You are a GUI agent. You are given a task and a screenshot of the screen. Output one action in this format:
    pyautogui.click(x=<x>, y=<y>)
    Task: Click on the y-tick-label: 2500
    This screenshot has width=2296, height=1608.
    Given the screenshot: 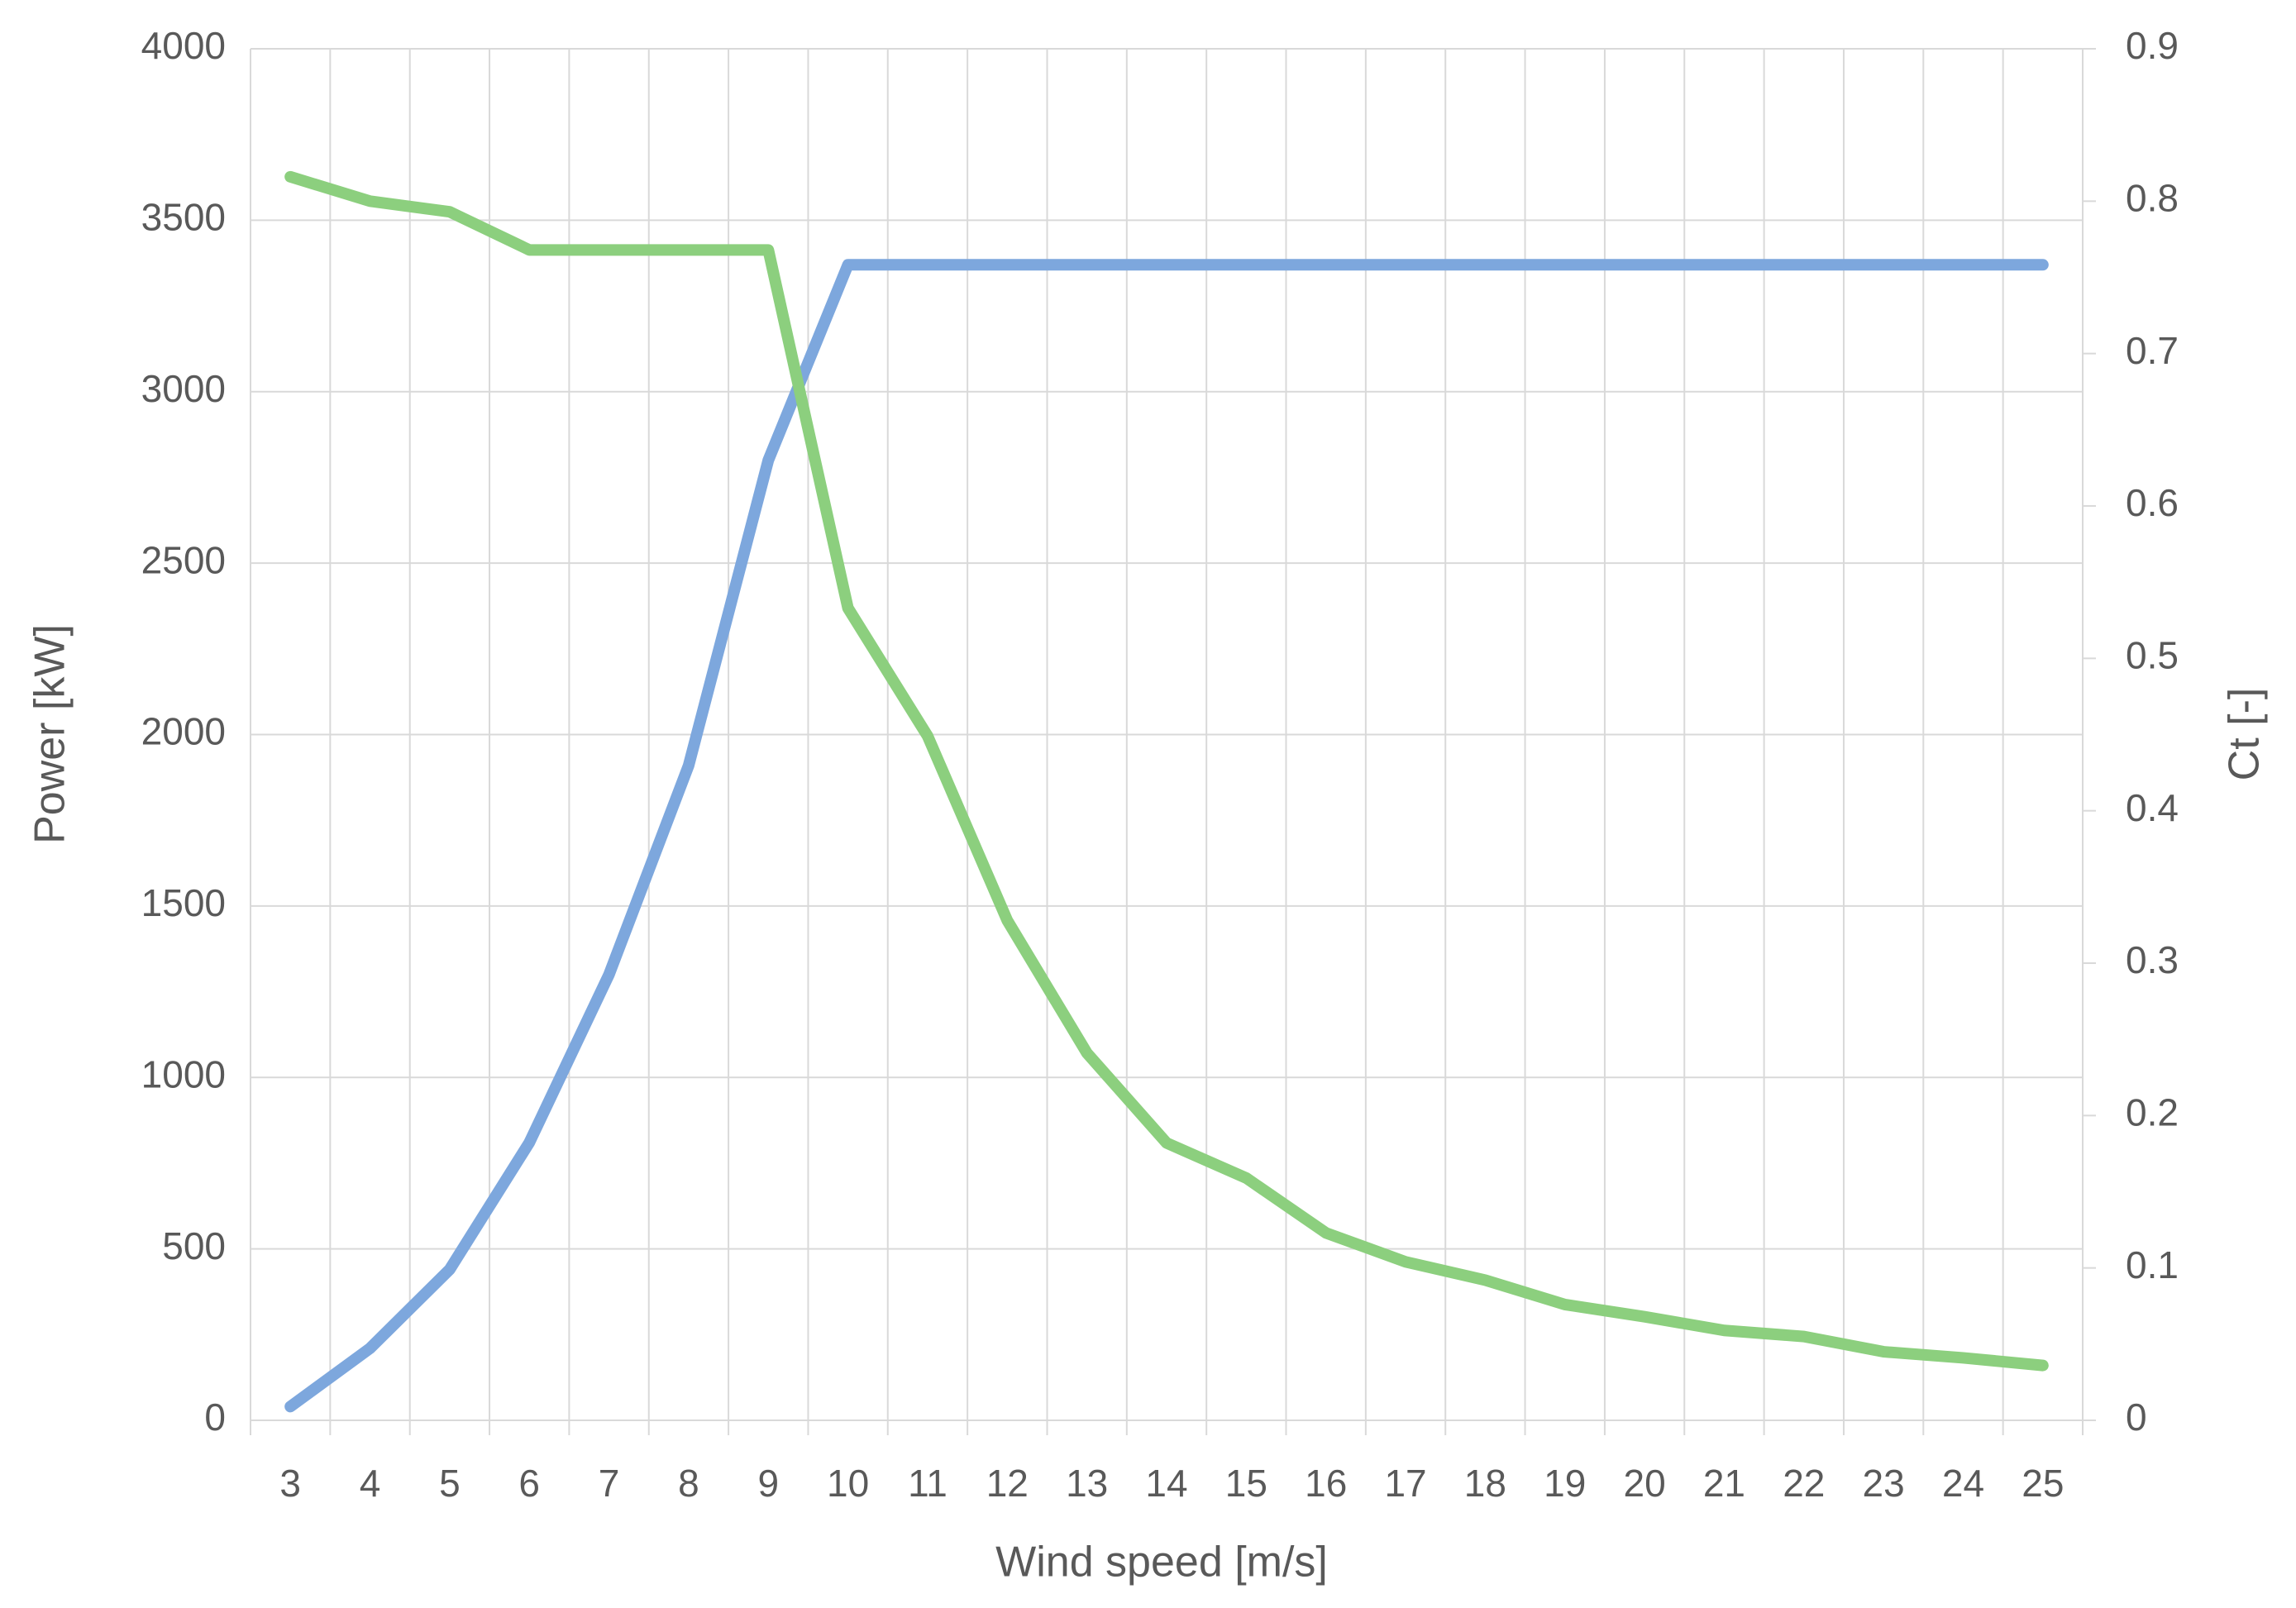 What is the action you would take?
    pyautogui.click(x=183, y=559)
    